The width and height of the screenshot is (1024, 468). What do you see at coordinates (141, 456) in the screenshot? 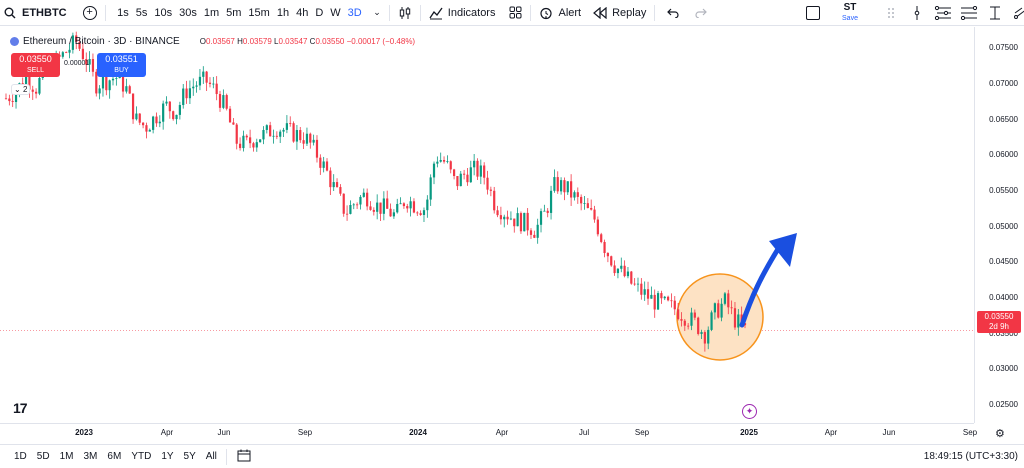
I see `range-ytd: YTD` at bounding box center [141, 456].